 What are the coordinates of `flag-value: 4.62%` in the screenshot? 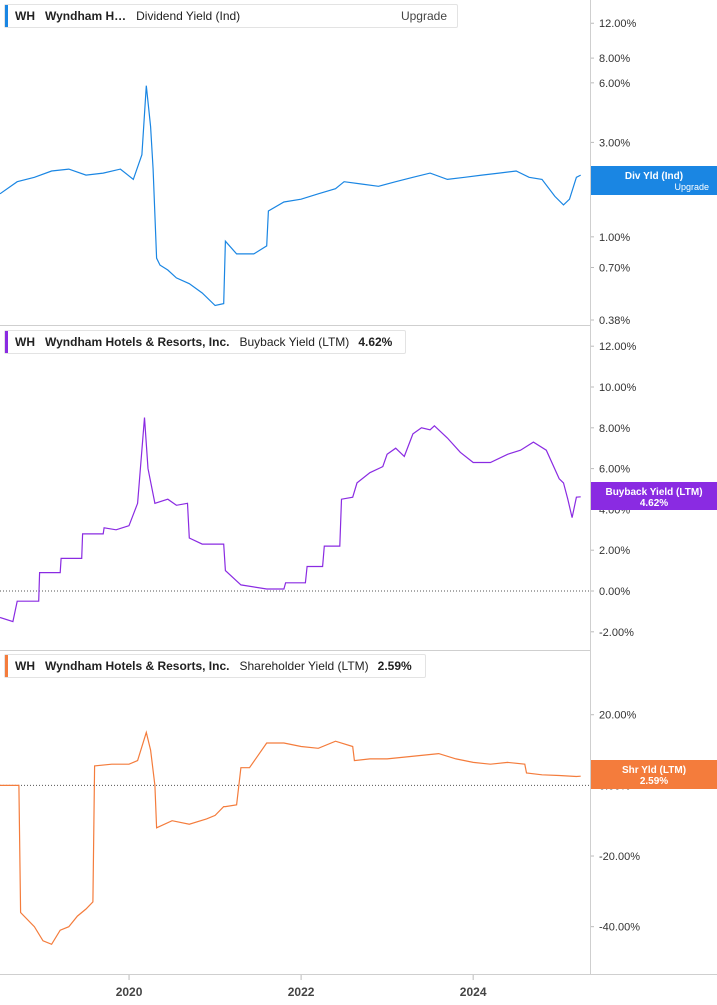 It's located at (654, 503).